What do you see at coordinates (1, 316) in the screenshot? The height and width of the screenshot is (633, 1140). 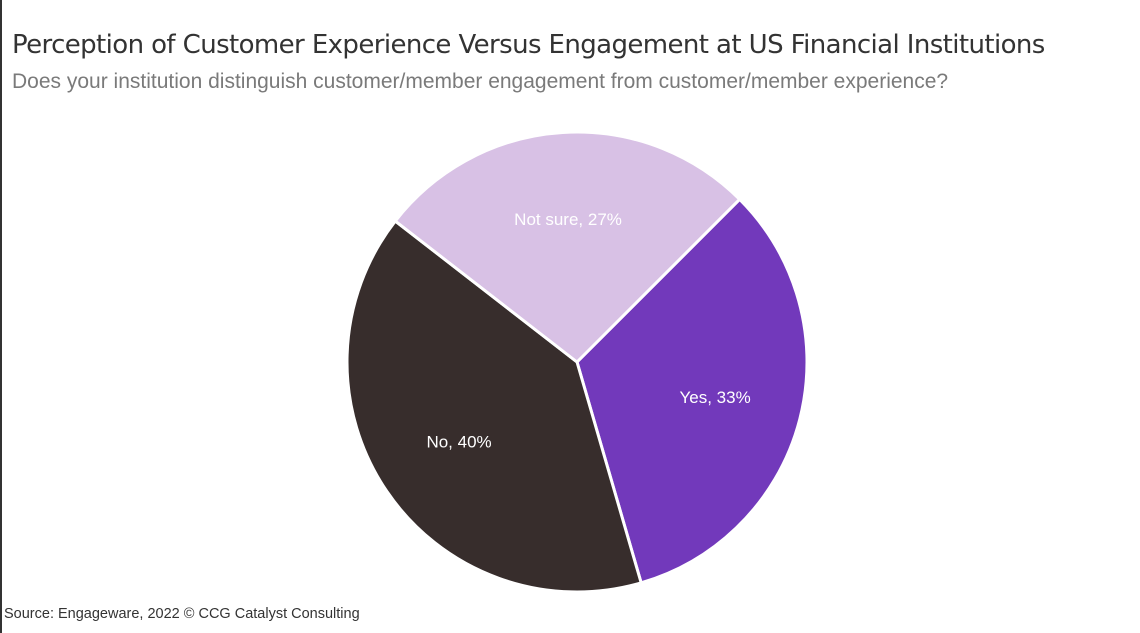 I see `left-border` at bounding box center [1, 316].